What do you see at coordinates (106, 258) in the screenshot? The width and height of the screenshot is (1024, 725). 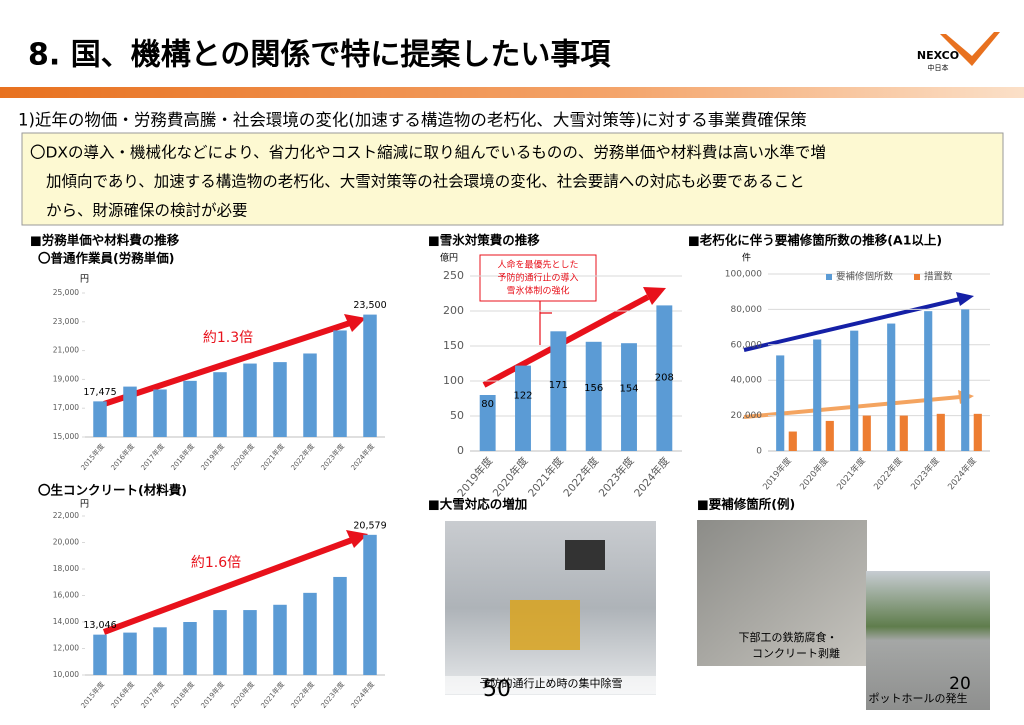 I see `subtitle: 〇普通作業員(労務単価)` at bounding box center [106, 258].